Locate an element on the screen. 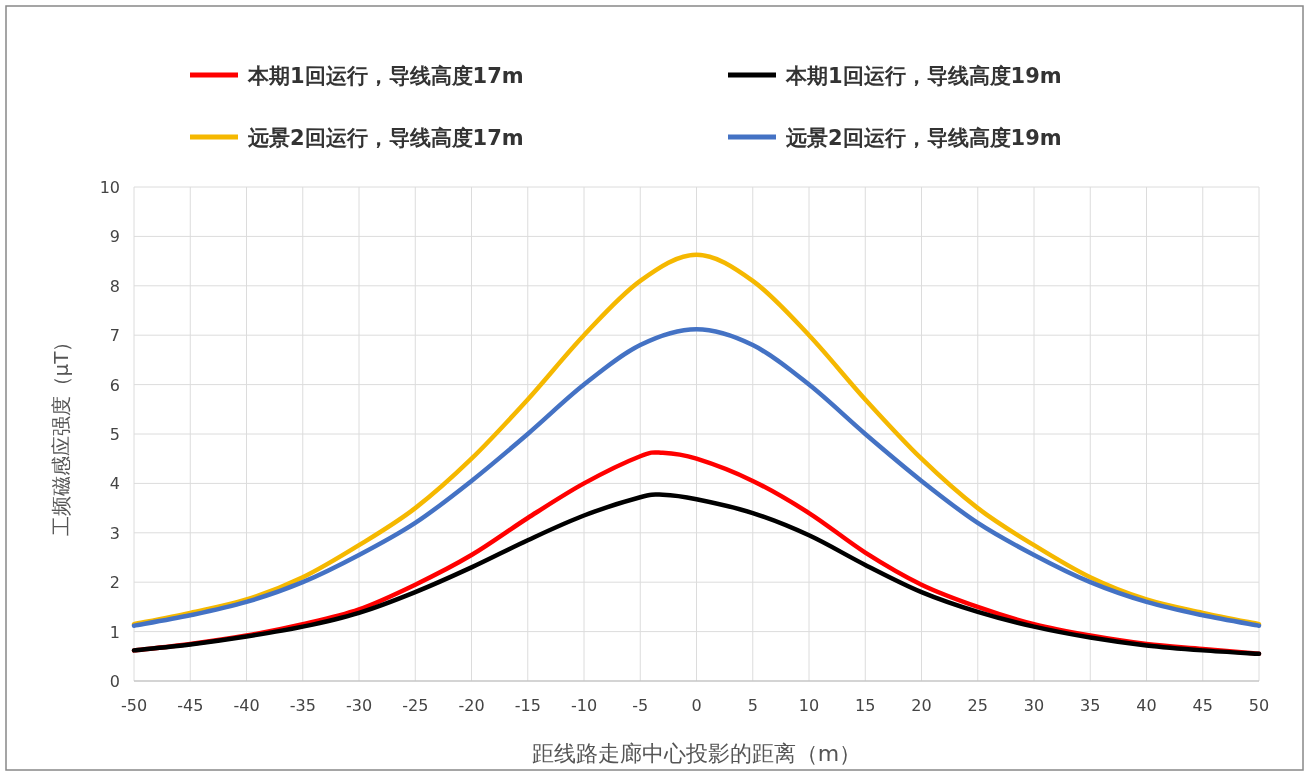  x-tick-label: 50 is located at coordinates (1259, 705).